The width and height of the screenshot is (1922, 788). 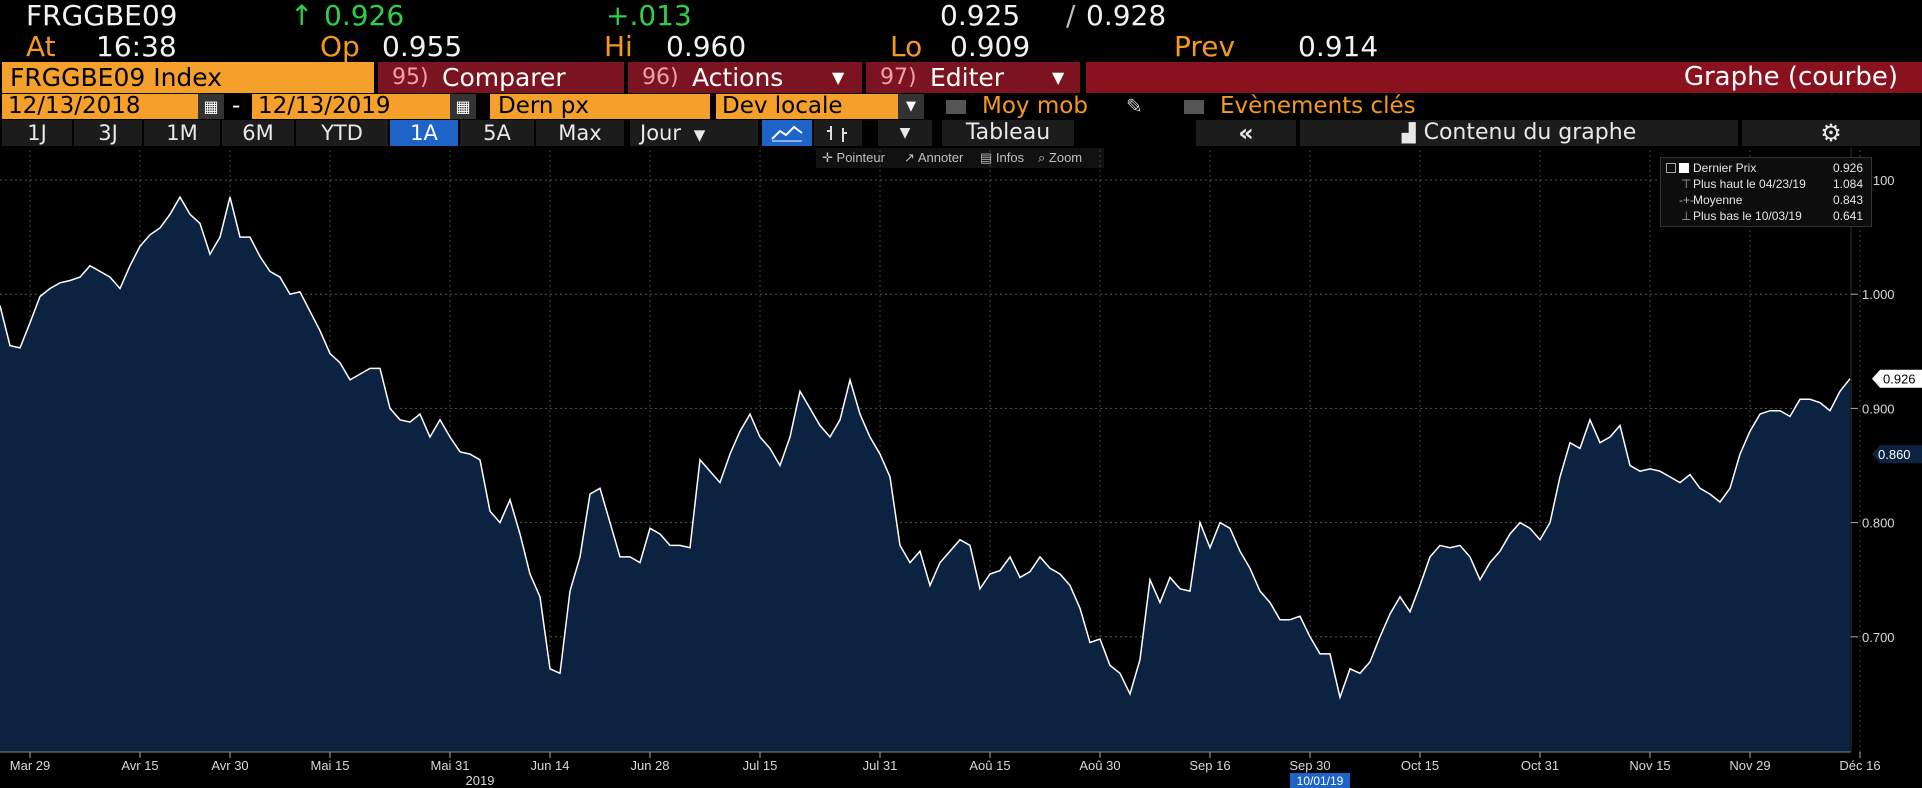 I want to click on pointer-tool: ✛ Pointeur, so click(x=861, y=158).